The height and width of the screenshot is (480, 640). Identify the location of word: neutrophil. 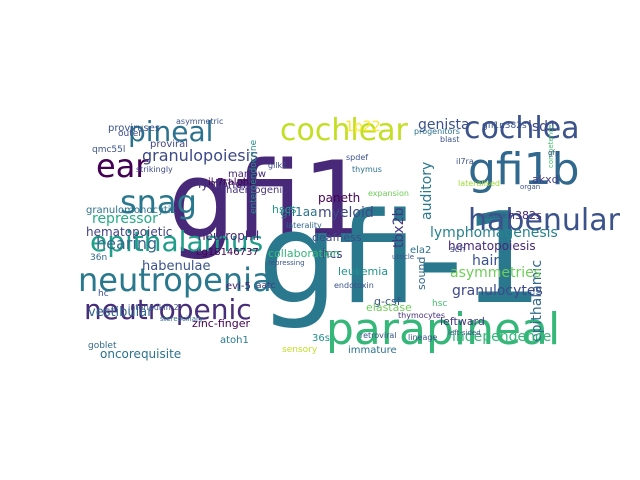
(229, 236).